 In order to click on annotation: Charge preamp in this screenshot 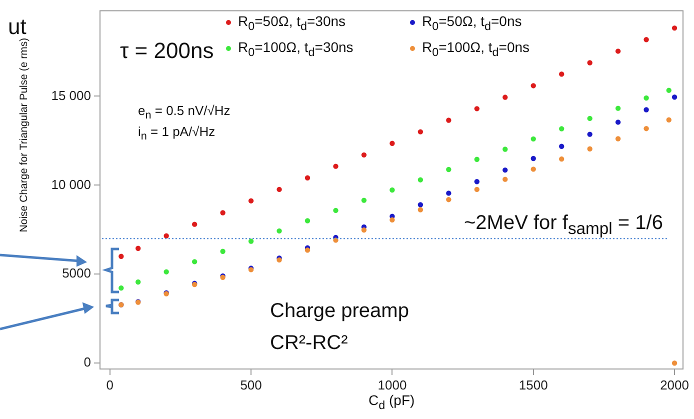, I will do `click(339, 311)`.